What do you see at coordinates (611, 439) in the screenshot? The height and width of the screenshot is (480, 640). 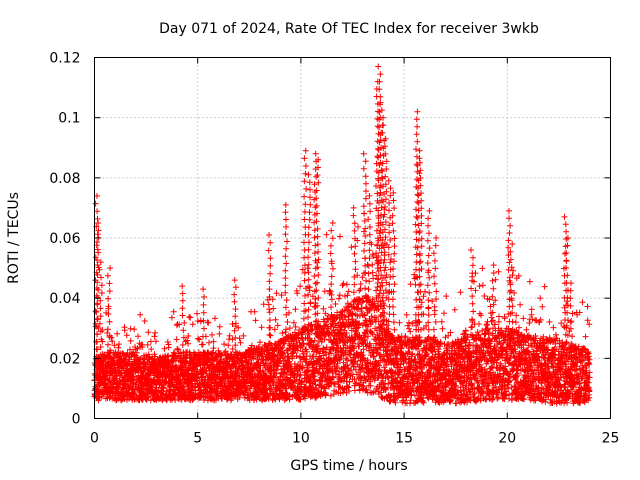 I see `x-tick-label: 25` at bounding box center [611, 439].